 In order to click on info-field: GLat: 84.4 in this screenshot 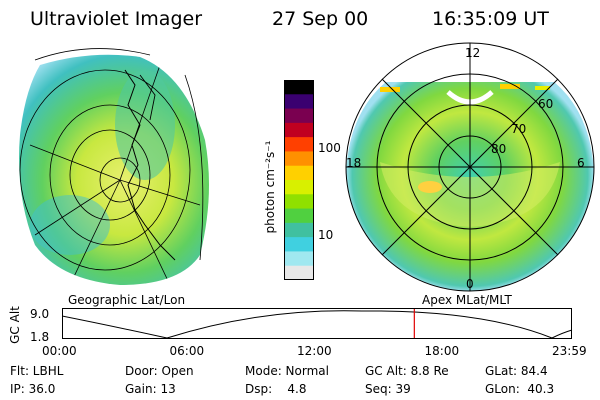, I will do `click(516, 371)`.